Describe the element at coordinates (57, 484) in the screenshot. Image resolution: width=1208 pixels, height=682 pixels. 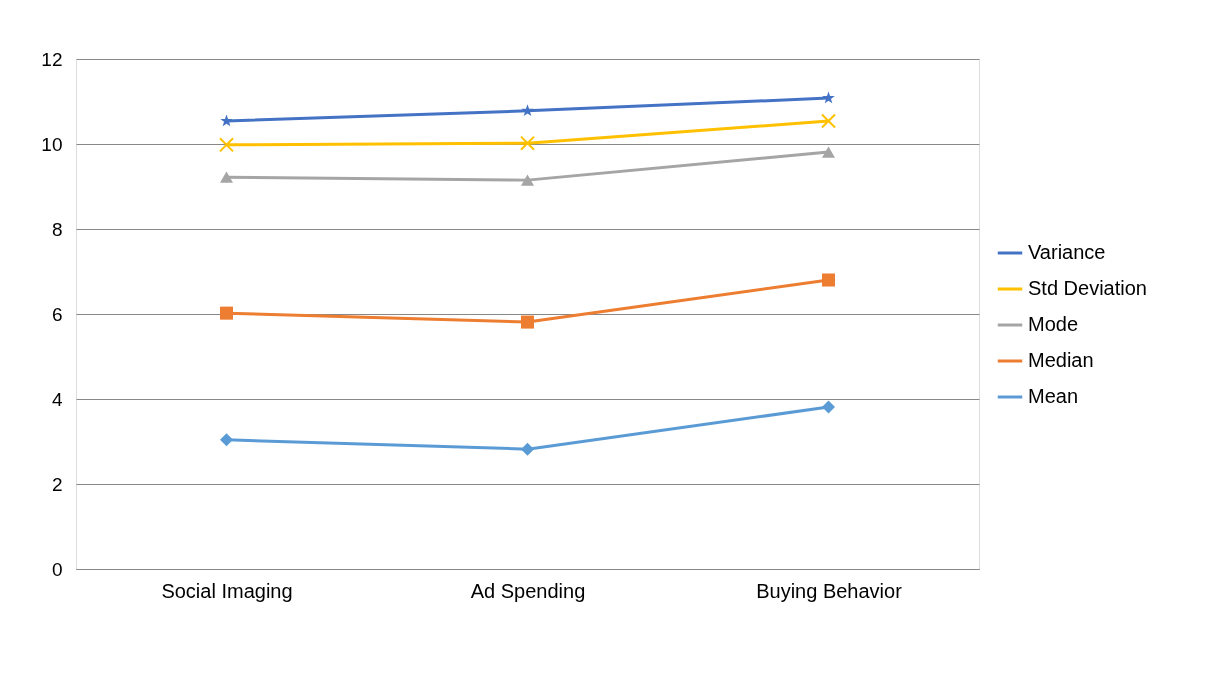
I see `y-tick-label: 2` at that location.